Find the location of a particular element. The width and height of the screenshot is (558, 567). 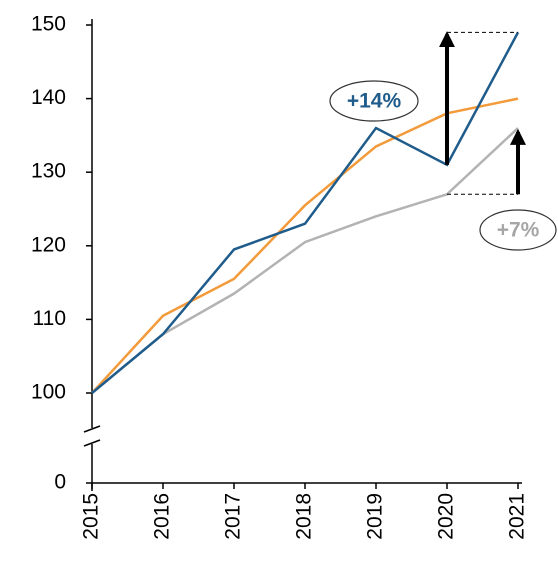

annotation: +7% is located at coordinates (518, 230).